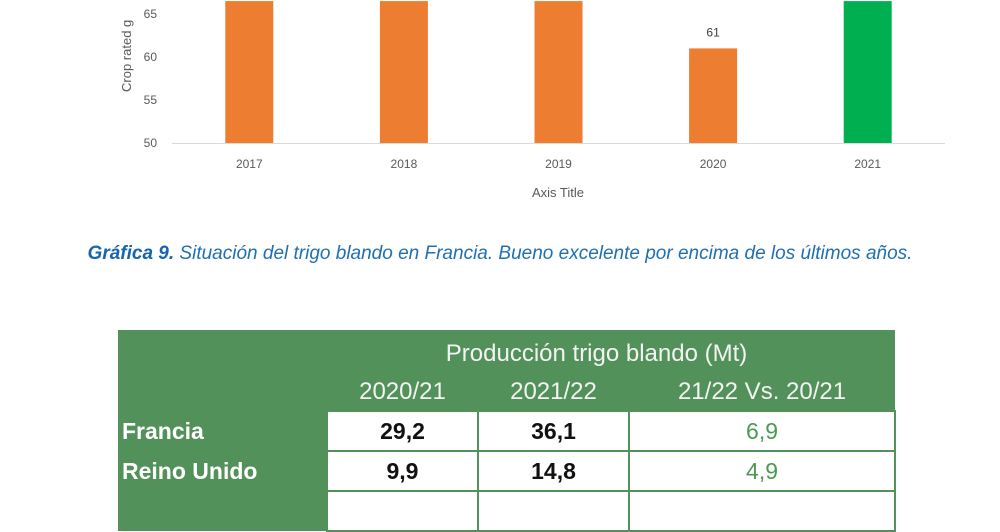 The height and width of the screenshot is (532, 1000). I want to click on data-label: 61, so click(713, 32).